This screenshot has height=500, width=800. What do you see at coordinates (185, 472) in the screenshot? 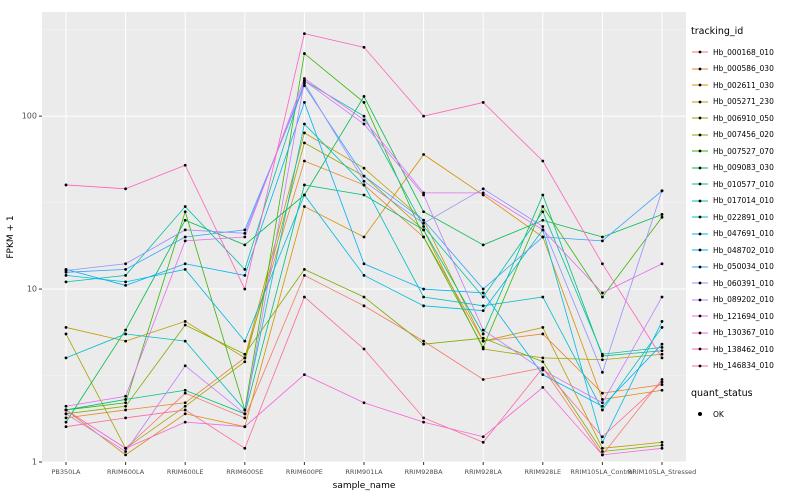
I see `x-tick-label: RRIM600LE` at bounding box center [185, 472].